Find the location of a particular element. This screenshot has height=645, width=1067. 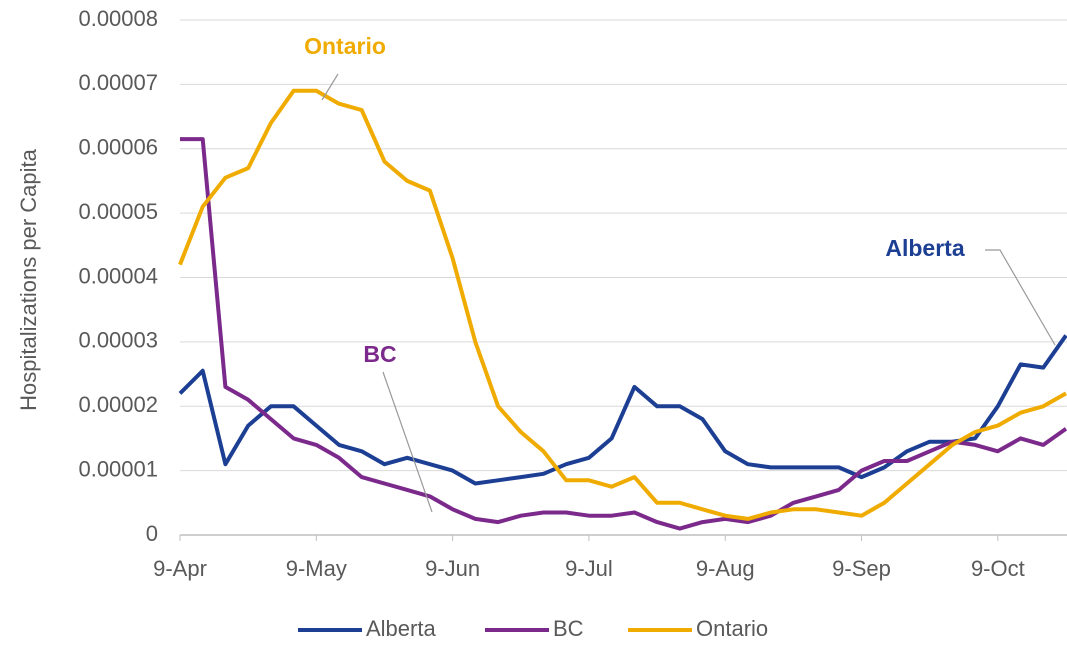

legend-label: BC is located at coordinates (568, 628).